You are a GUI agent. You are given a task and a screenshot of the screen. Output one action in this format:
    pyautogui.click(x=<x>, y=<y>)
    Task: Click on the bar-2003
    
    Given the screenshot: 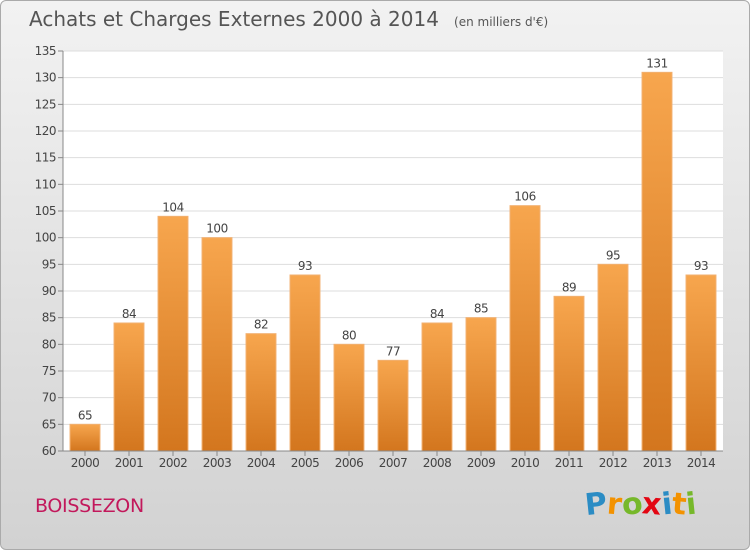 What is the action you would take?
    pyautogui.click(x=217, y=344)
    